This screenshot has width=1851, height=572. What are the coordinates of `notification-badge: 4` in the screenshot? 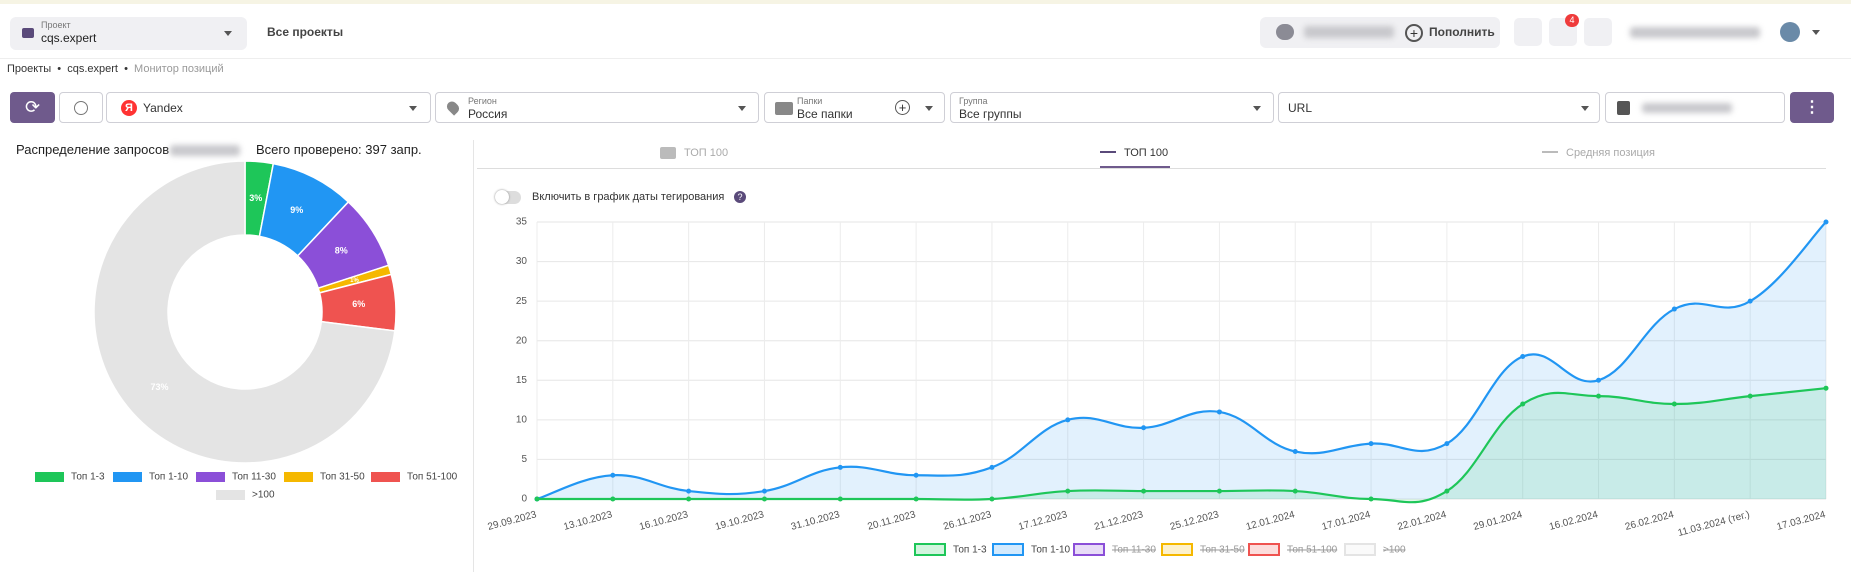 It's located at (1572, 20).